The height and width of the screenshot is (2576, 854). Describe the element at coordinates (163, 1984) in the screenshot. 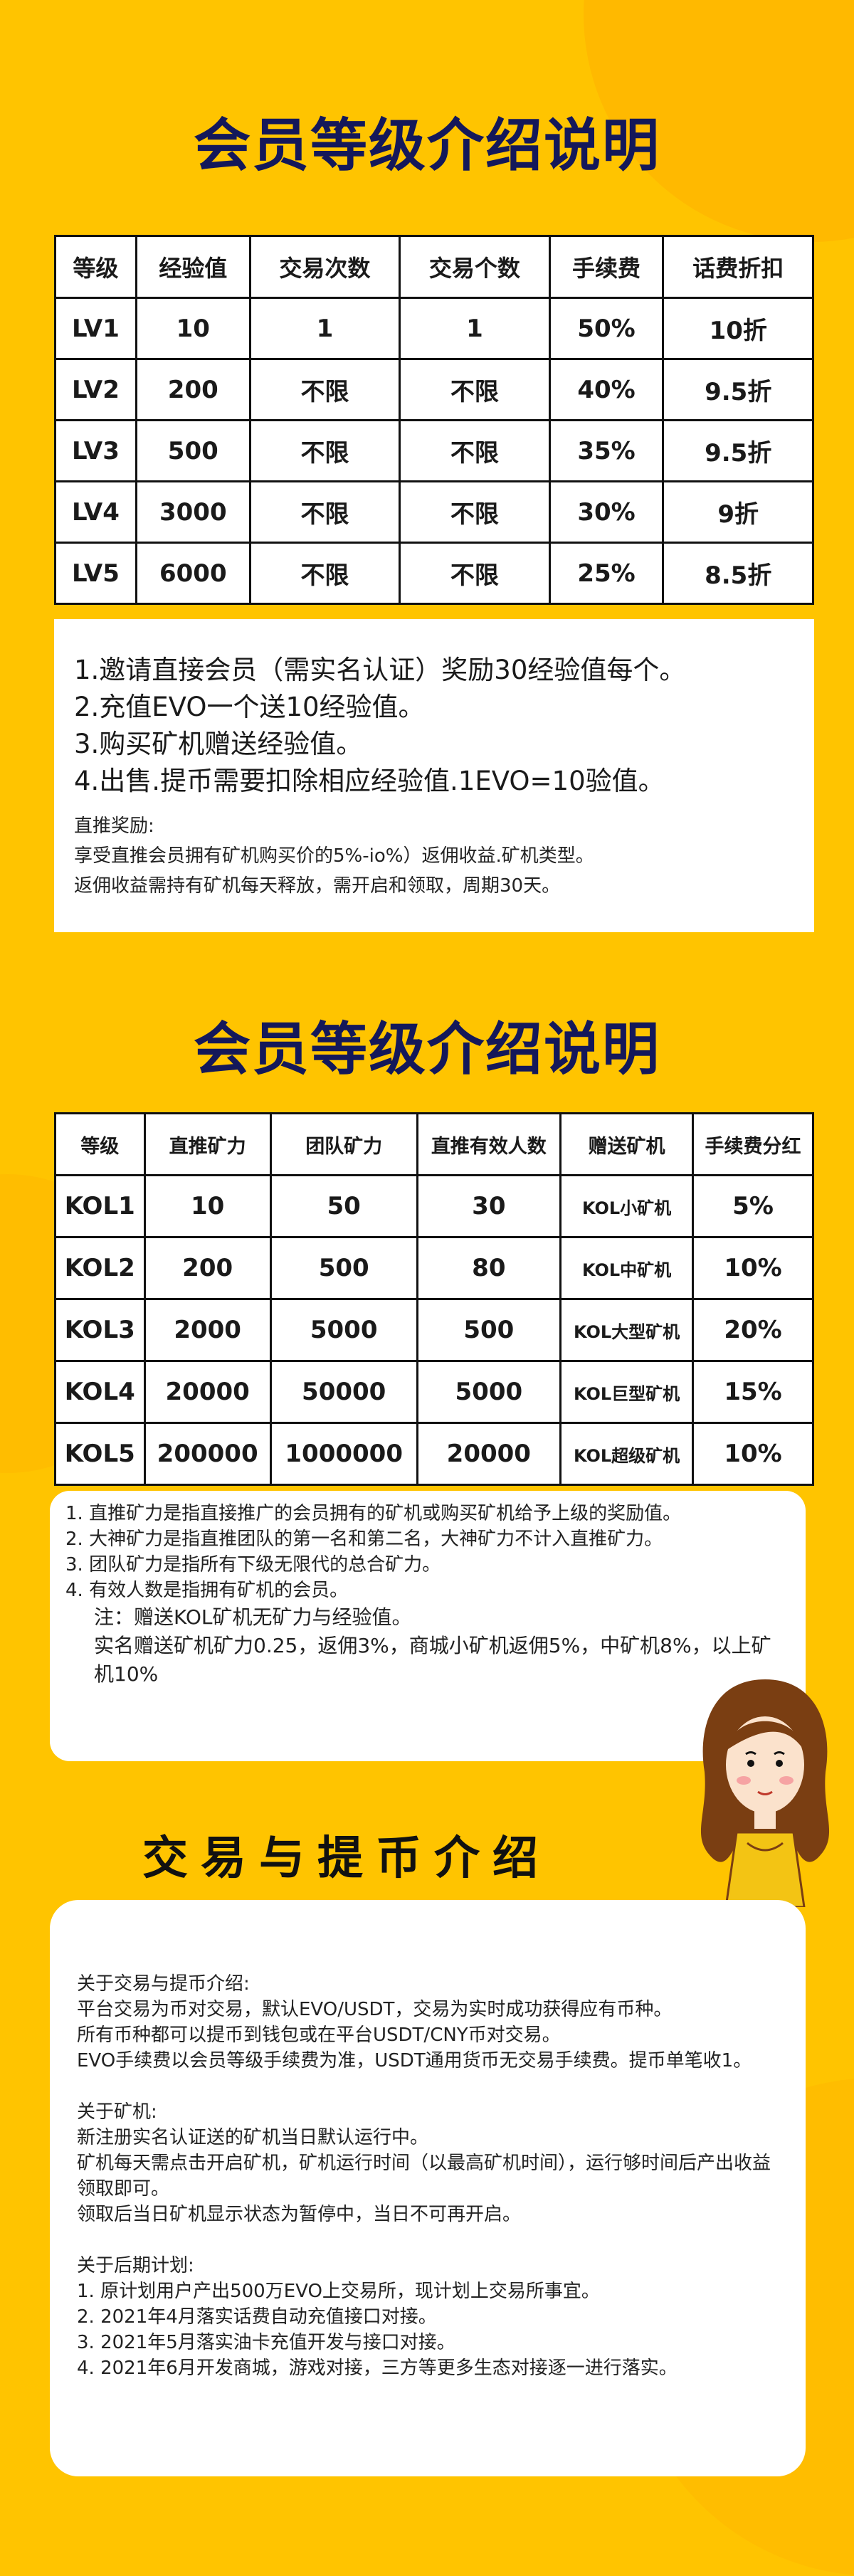

I see `paragraph-heading: 关于交易与提币介绍:` at that location.